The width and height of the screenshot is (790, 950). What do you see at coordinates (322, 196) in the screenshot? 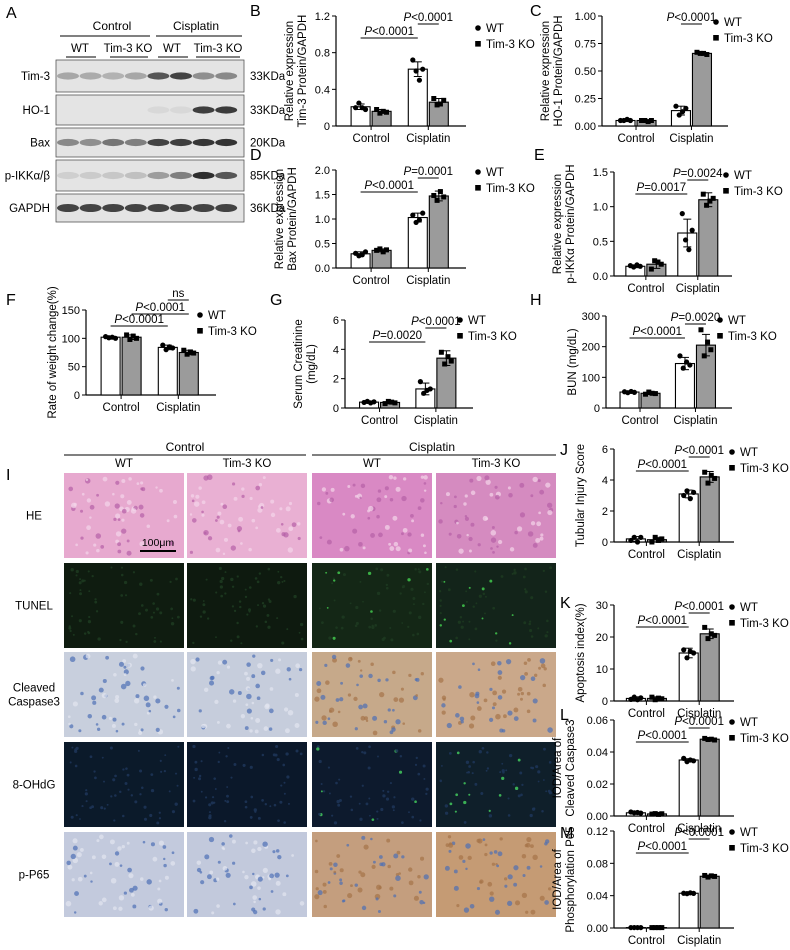
I see `y-tick-label: 1.5` at bounding box center [322, 196].